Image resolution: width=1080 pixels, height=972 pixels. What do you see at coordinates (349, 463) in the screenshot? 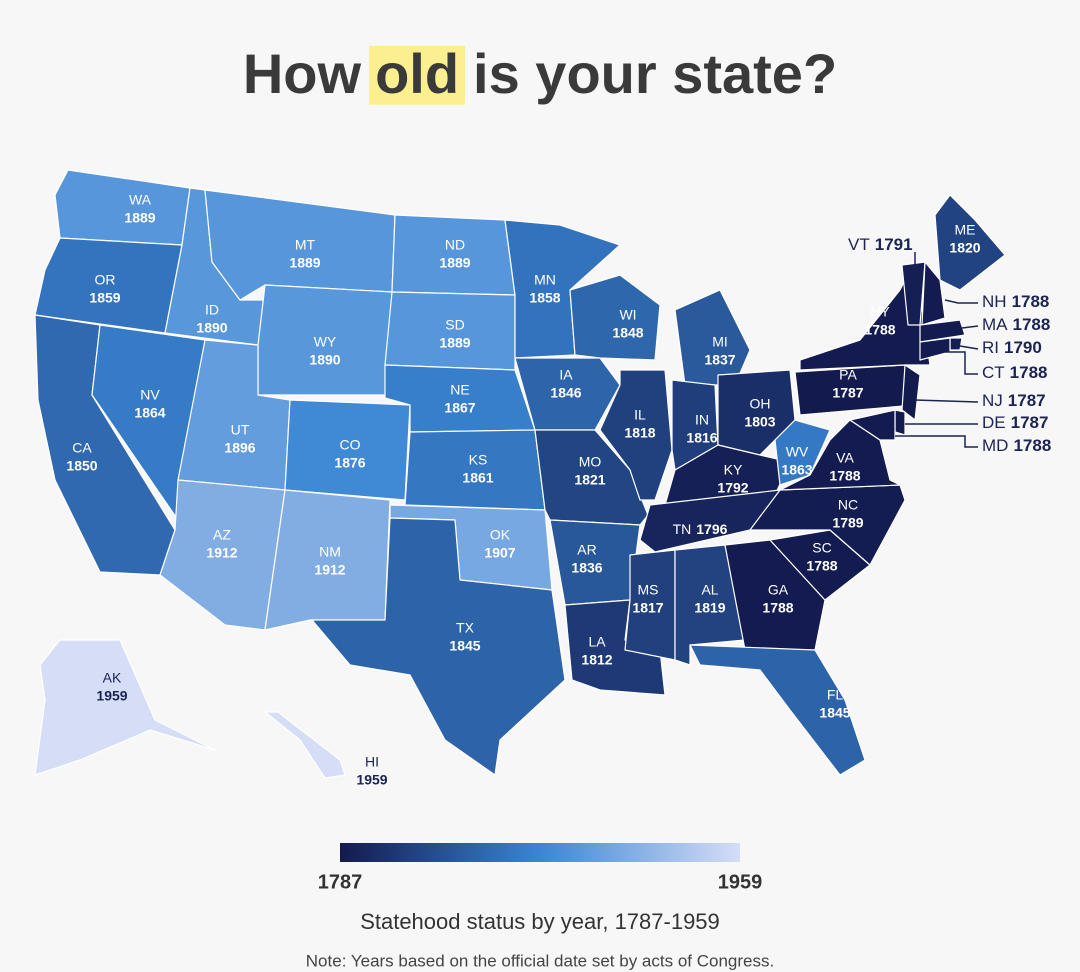
I see `state-year: 1876` at bounding box center [349, 463].